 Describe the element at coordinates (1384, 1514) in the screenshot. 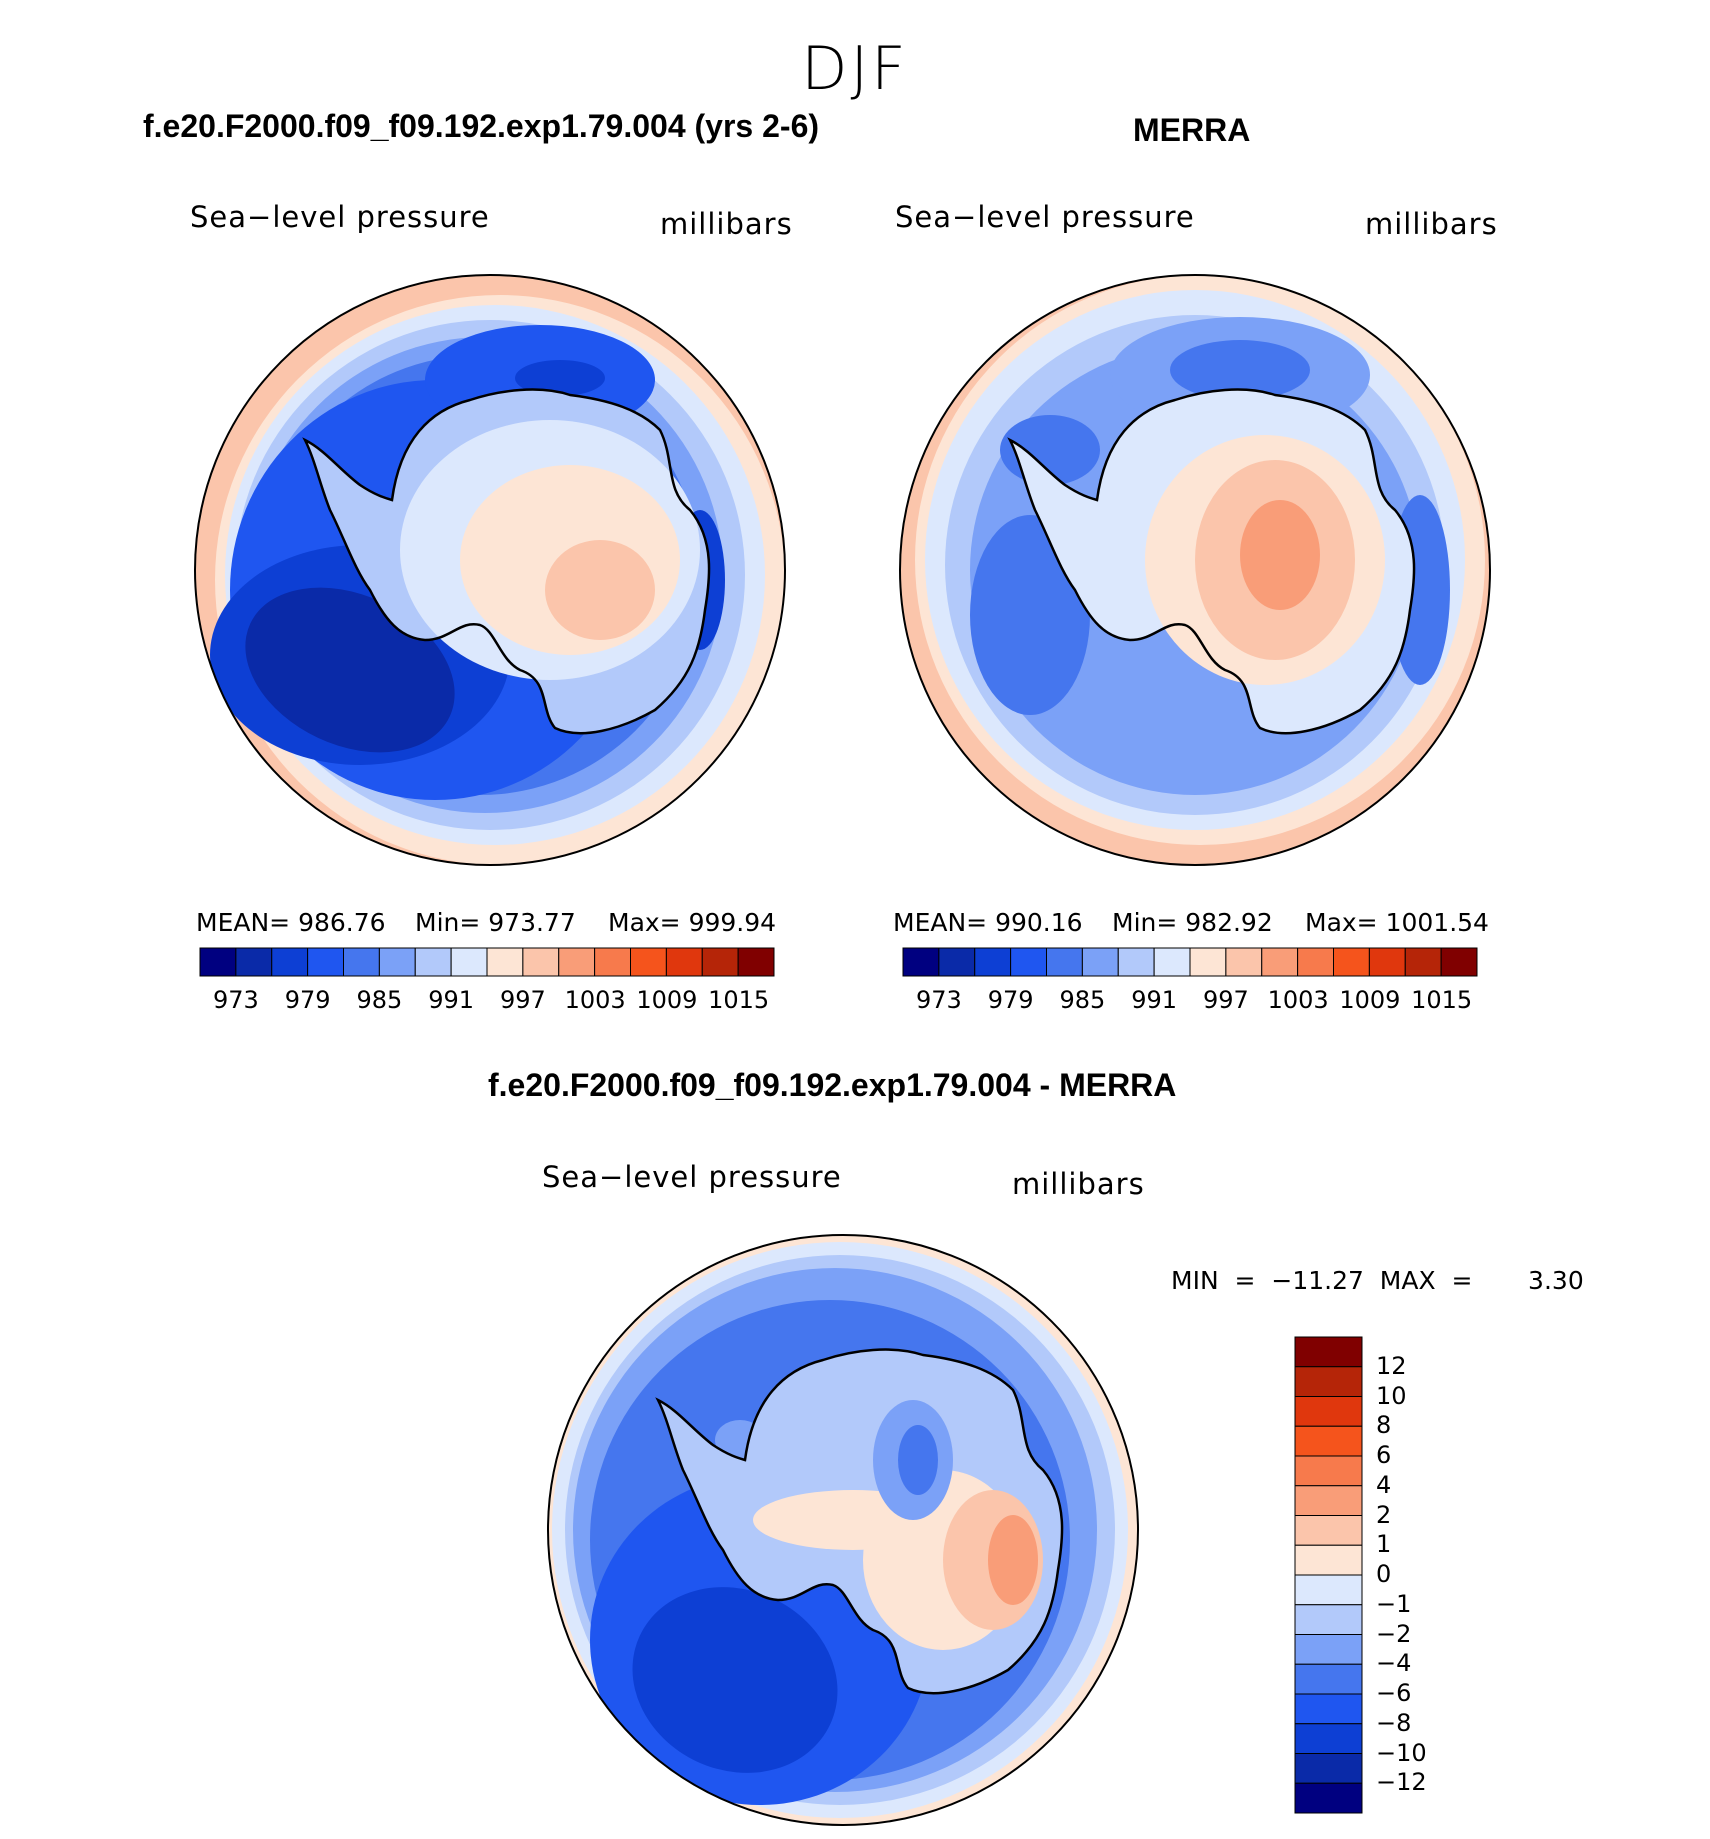

I see `diff-colorbar-tick-label: 2` at that location.